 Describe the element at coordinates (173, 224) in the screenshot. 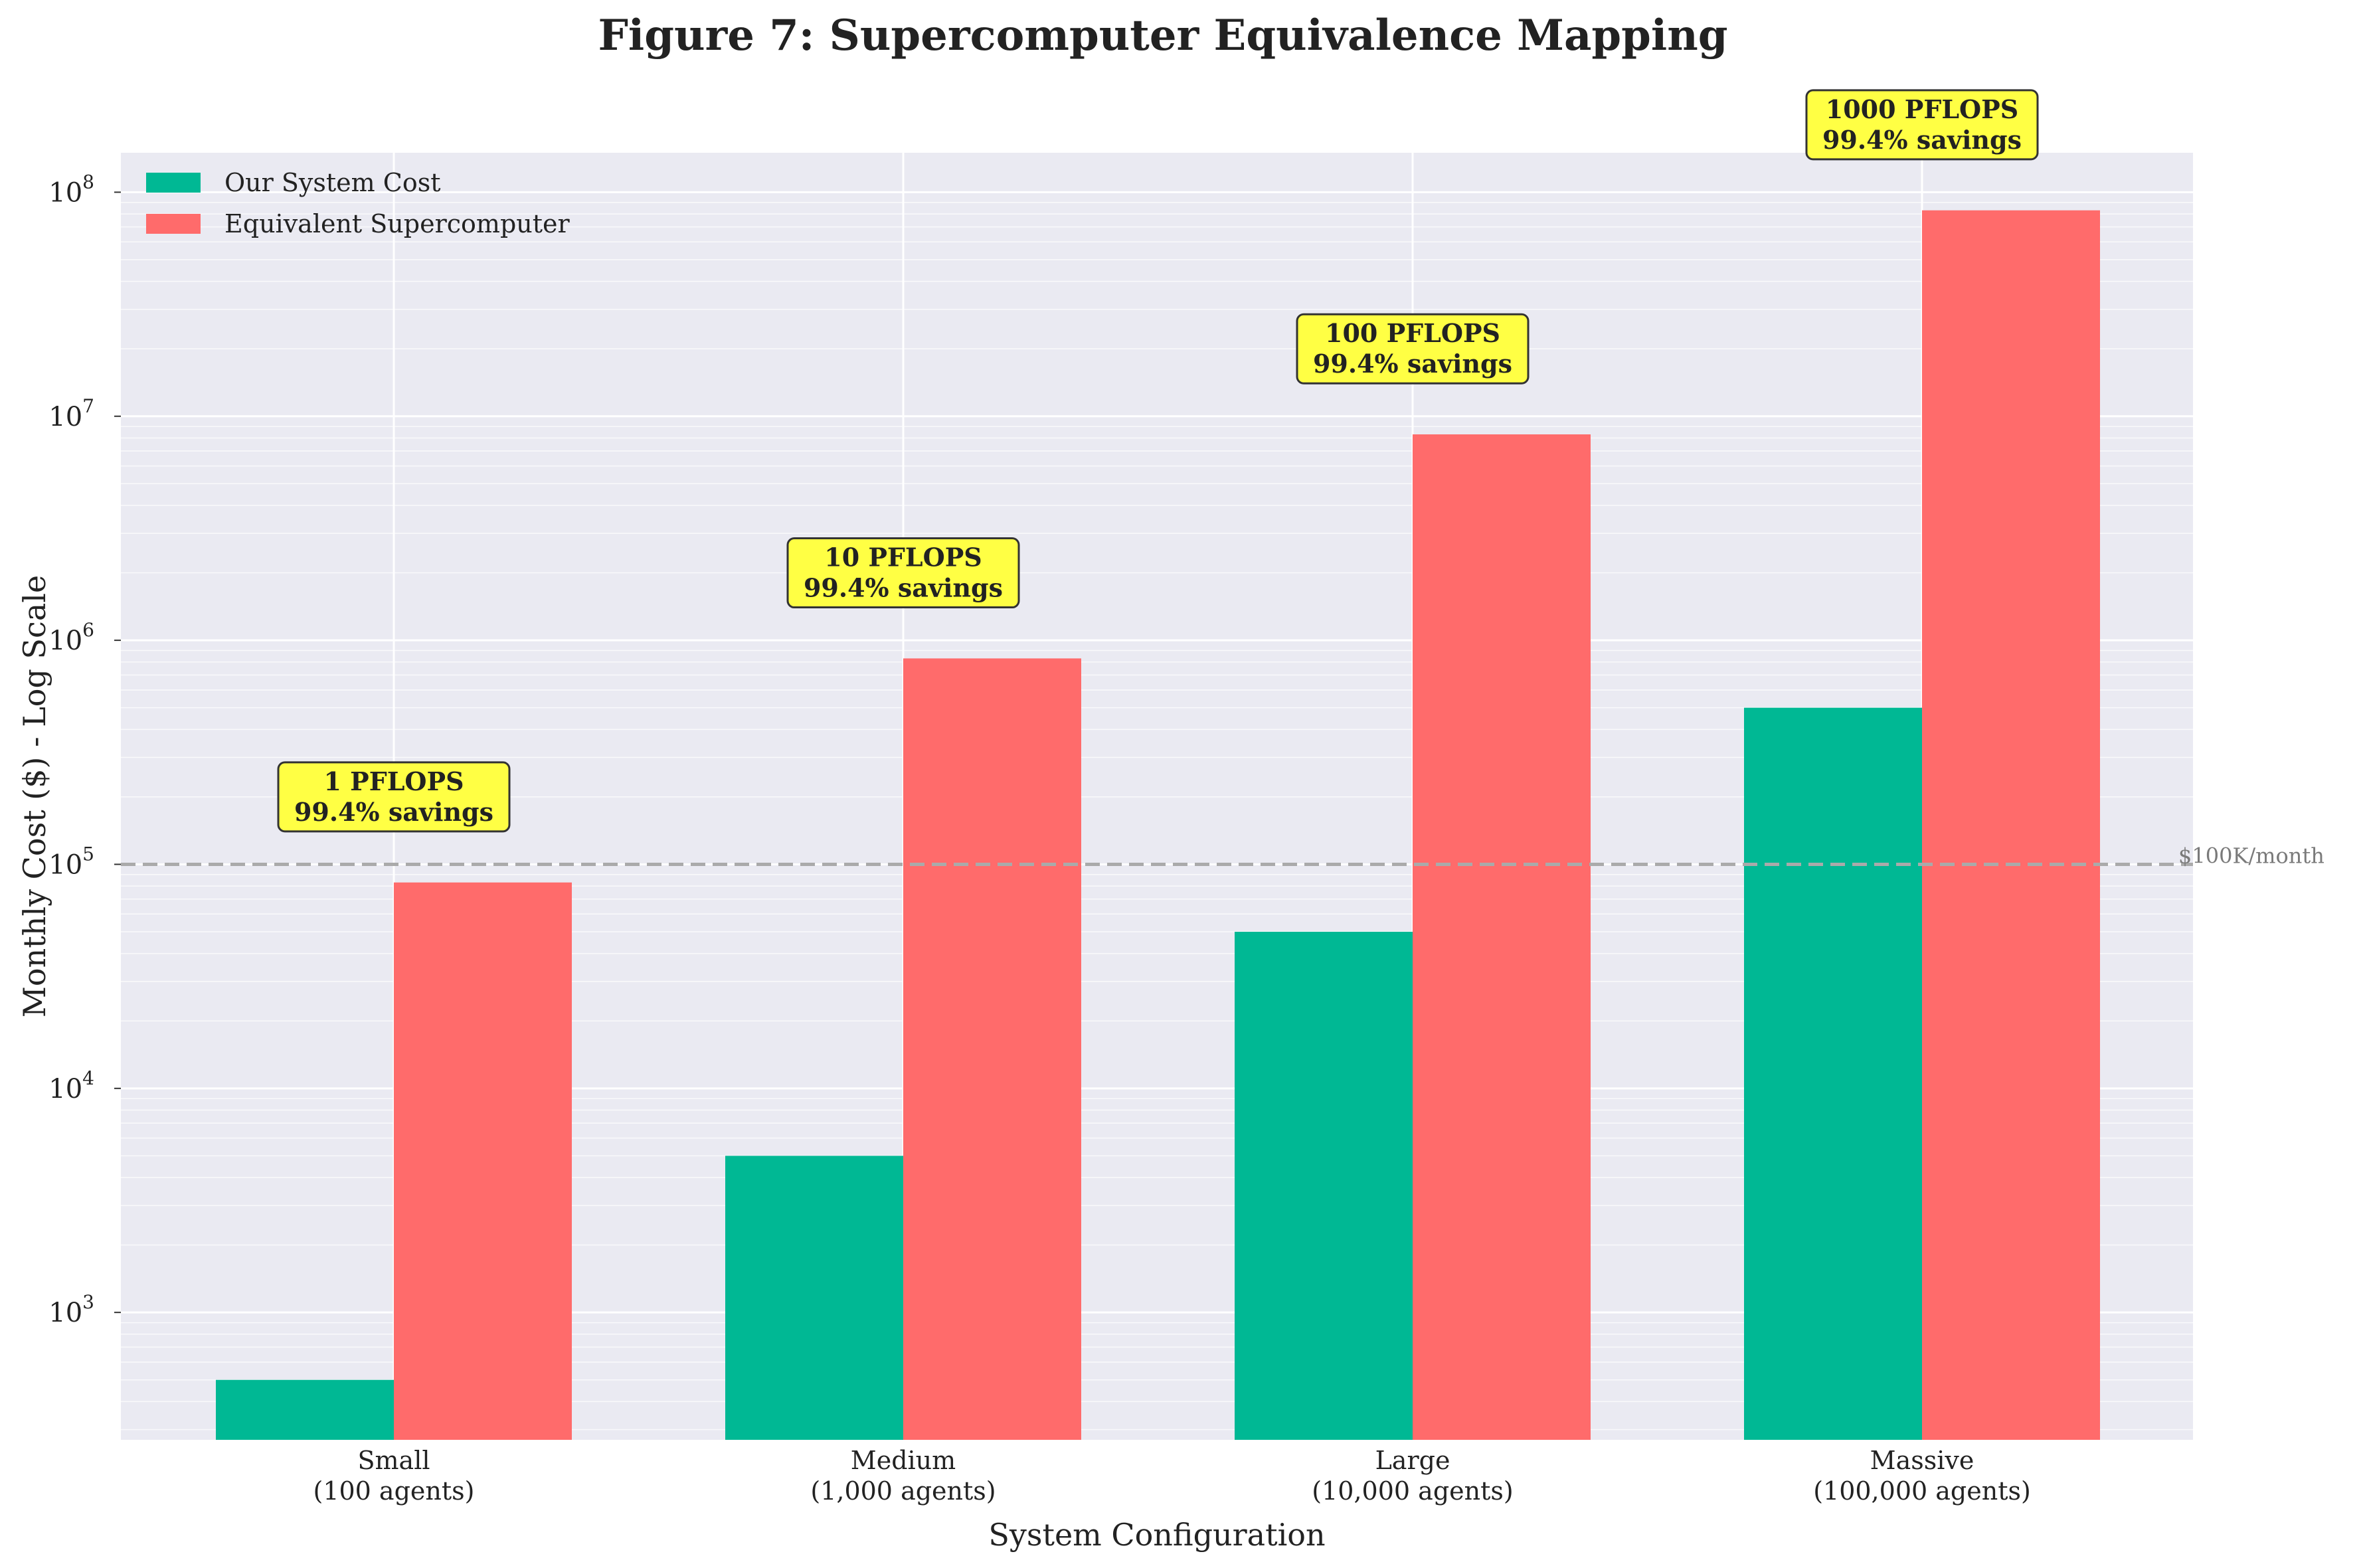

I see `legend-swatch-supercomputer` at that location.